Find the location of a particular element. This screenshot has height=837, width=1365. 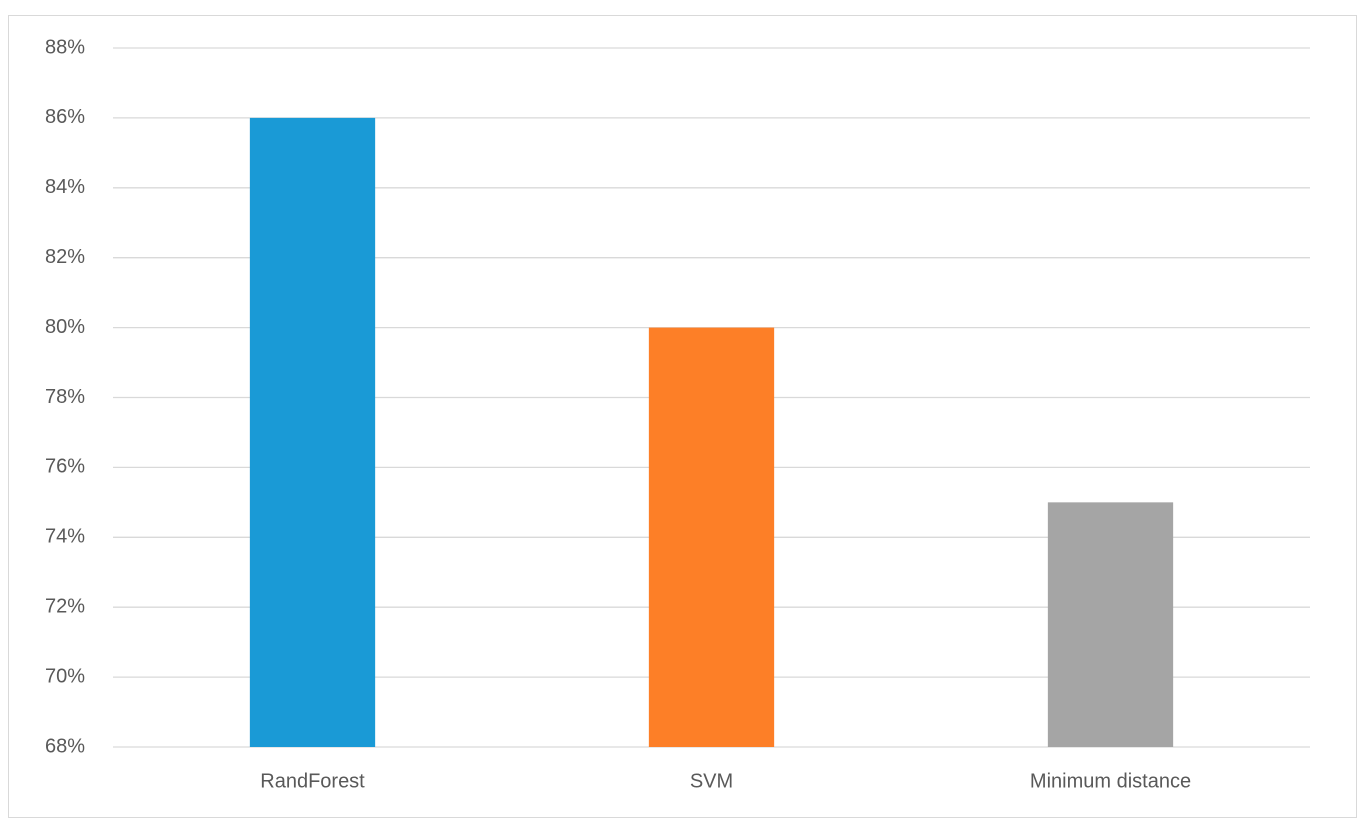

y-tick-label: 72% is located at coordinates (65, 606).